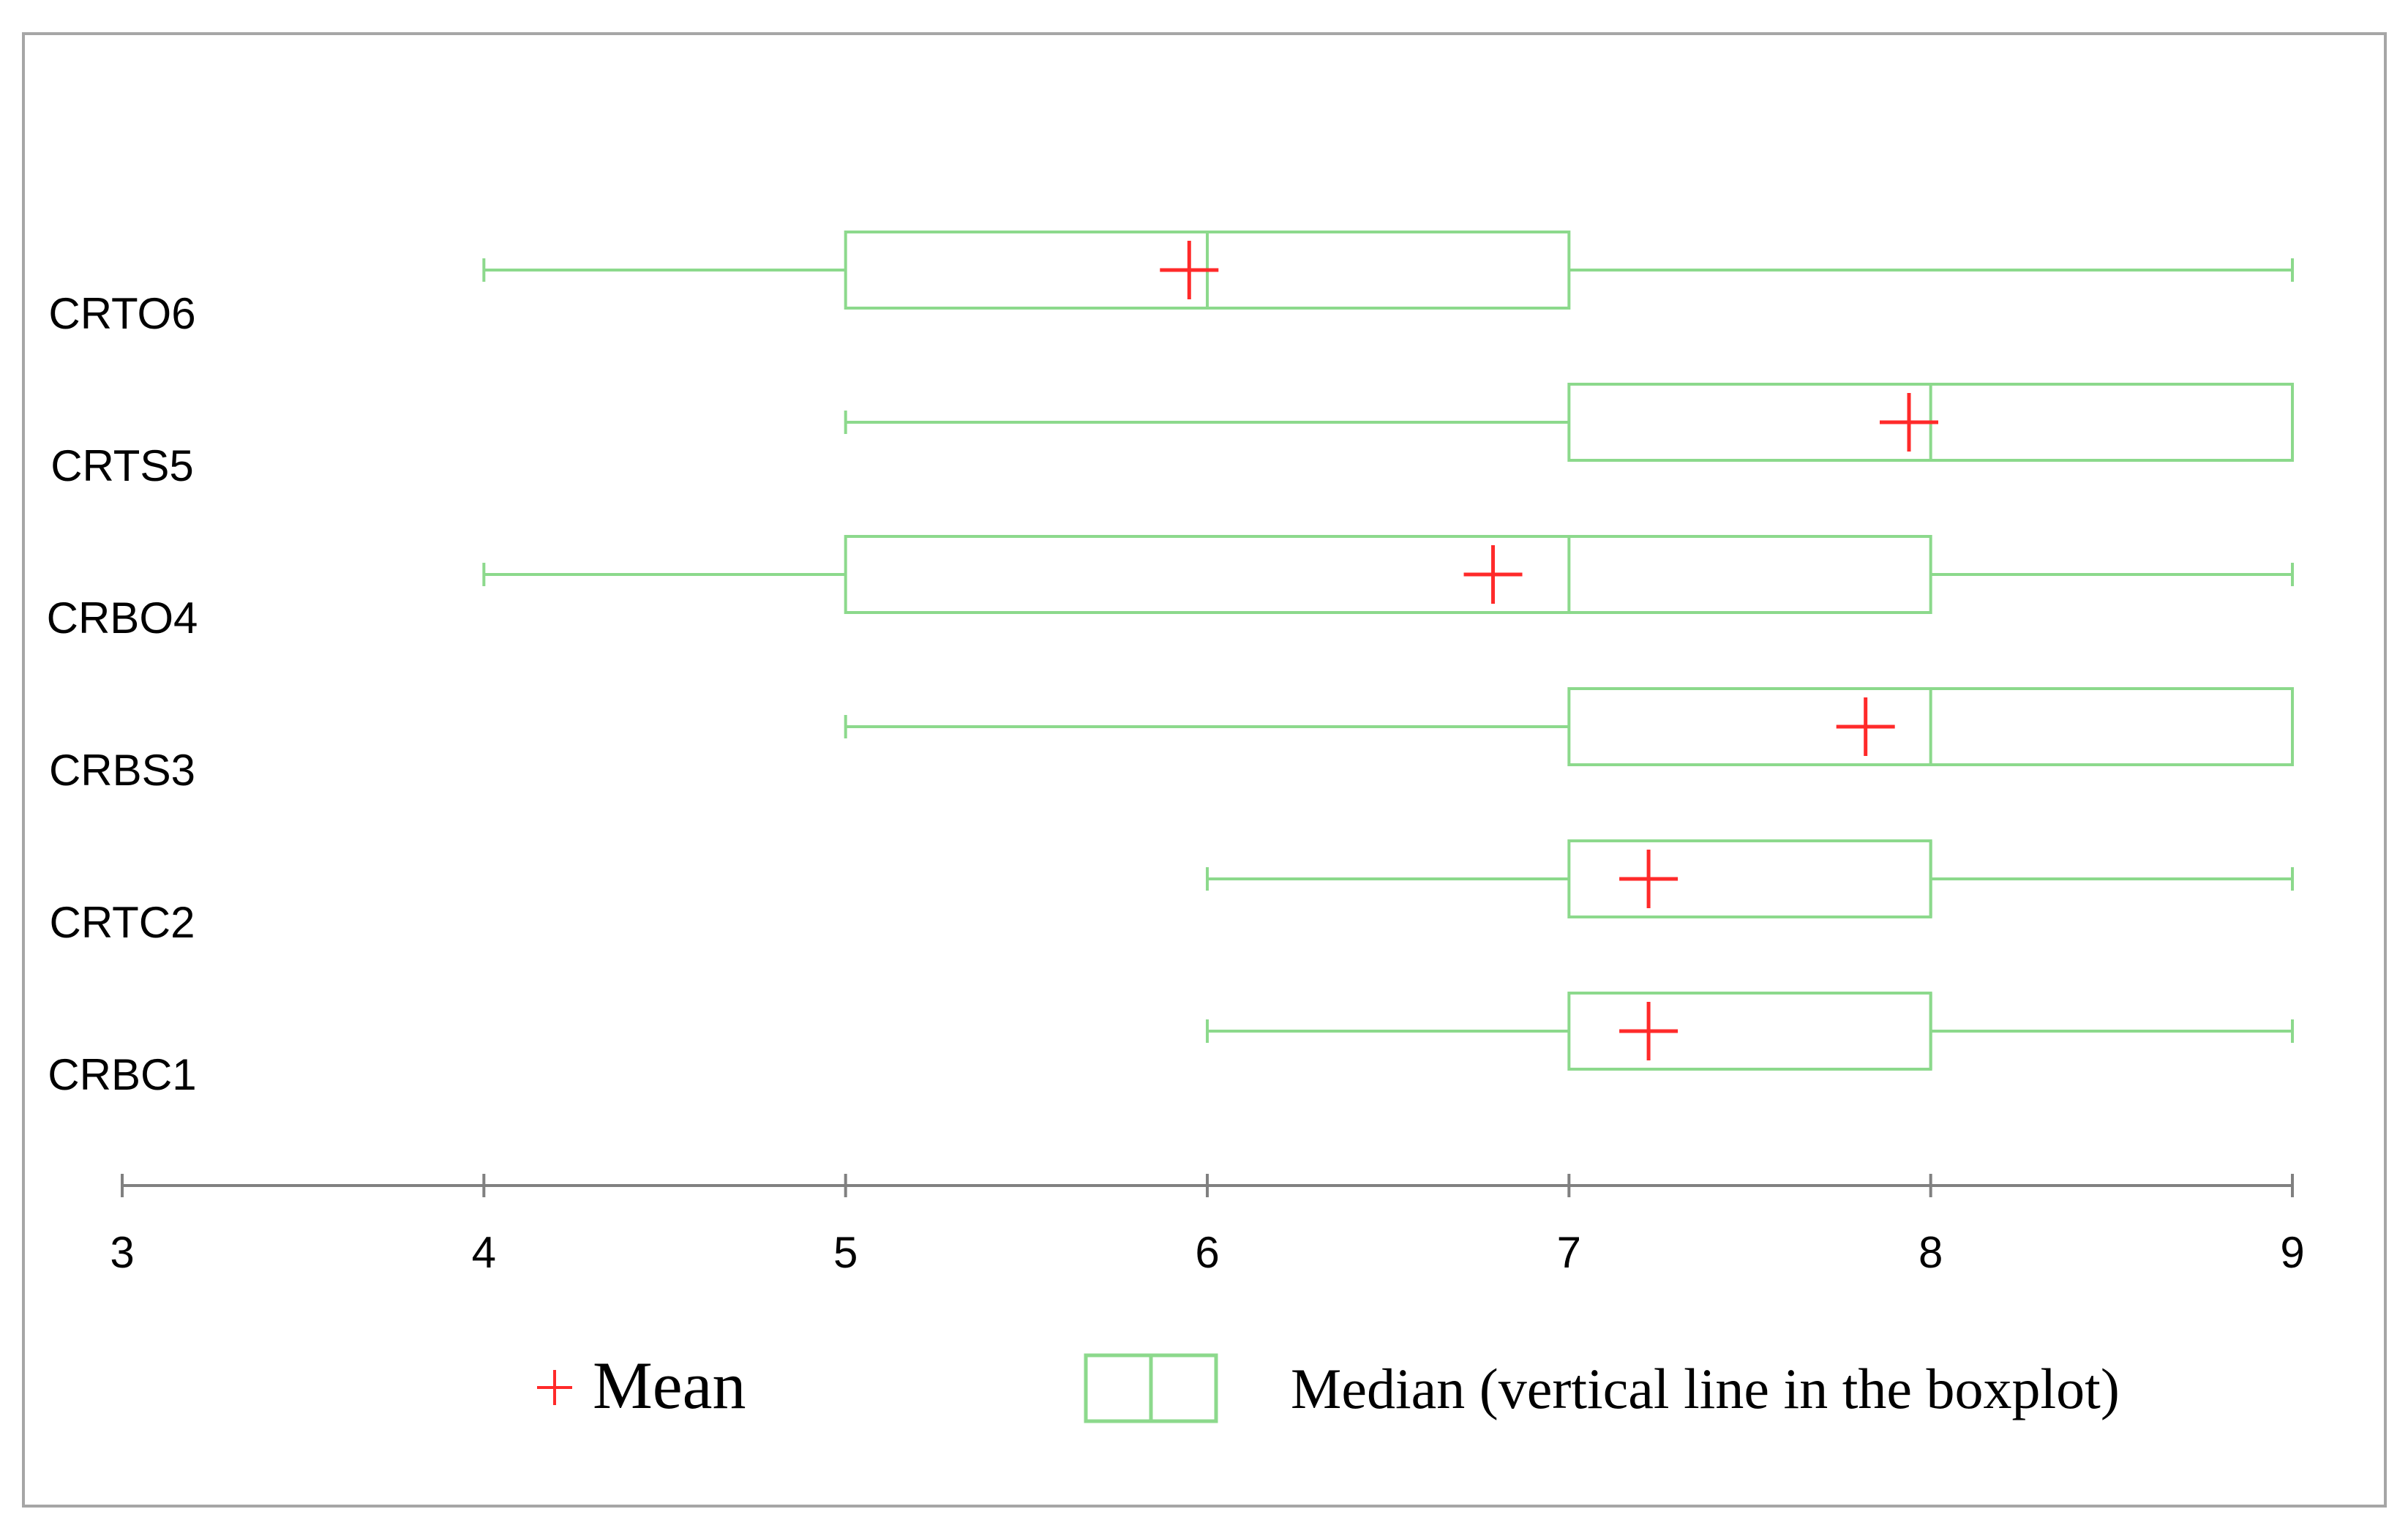 The width and height of the screenshot is (2408, 1539). What do you see at coordinates (122, 922) in the screenshot?
I see `category-label-crtc2: CRTC2` at bounding box center [122, 922].